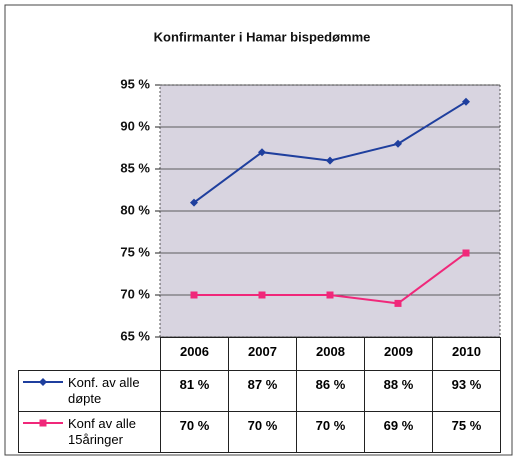  I want to click on legend-label: Konf av alle 15åringer, so click(102, 431).